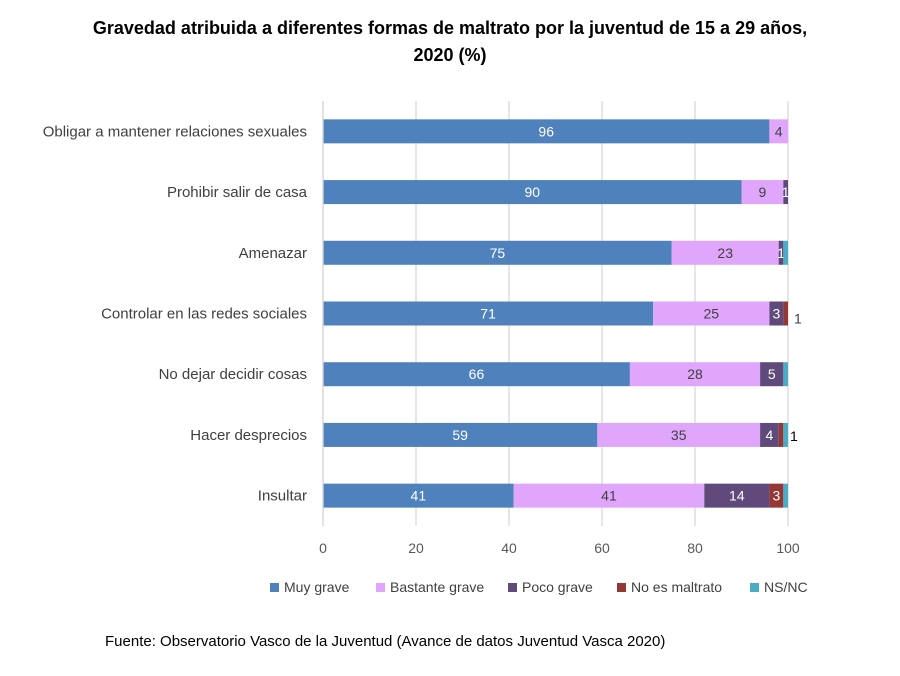 Image resolution: width=900 pixels, height=676 pixels. What do you see at coordinates (317, 587) in the screenshot?
I see `legend-label: Muy grave` at bounding box center [317, 587].